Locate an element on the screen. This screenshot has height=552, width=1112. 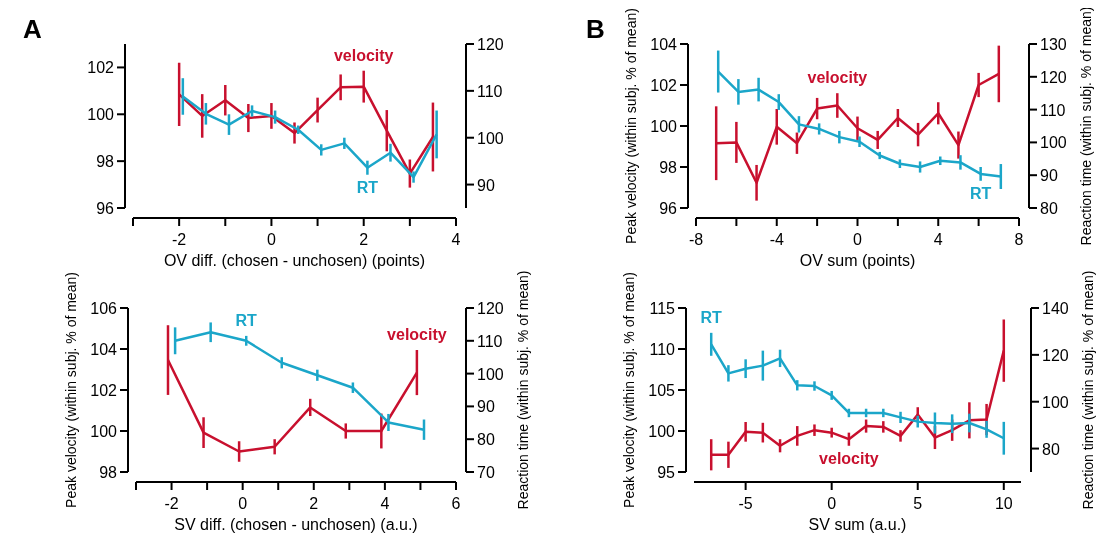
y2-tick-label: 140 is located at coordinates (1055, 308).